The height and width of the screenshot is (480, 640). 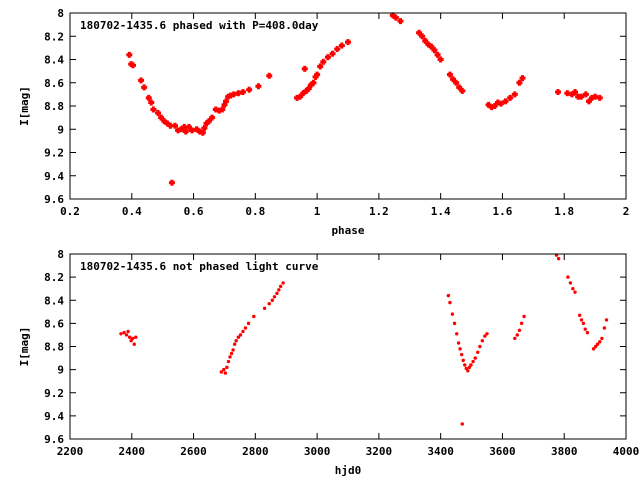 I want to click on unphased-y-axis-label: I[mag], so click(x=24, y=347).